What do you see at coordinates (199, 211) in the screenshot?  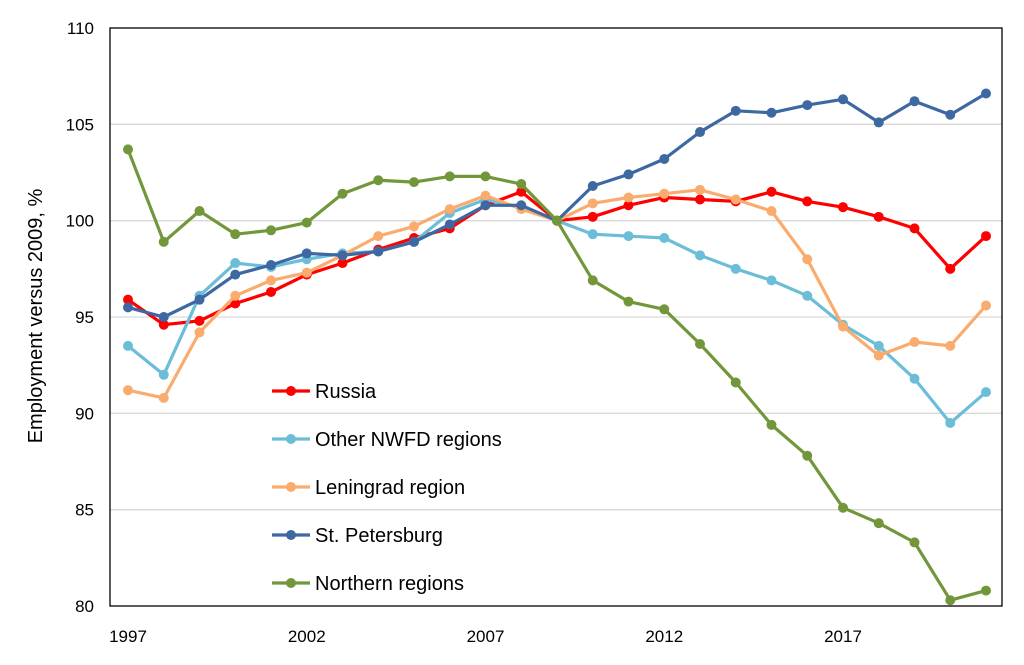 I see `data-point-northern-regions-1999` at bounding box center [199, 211].